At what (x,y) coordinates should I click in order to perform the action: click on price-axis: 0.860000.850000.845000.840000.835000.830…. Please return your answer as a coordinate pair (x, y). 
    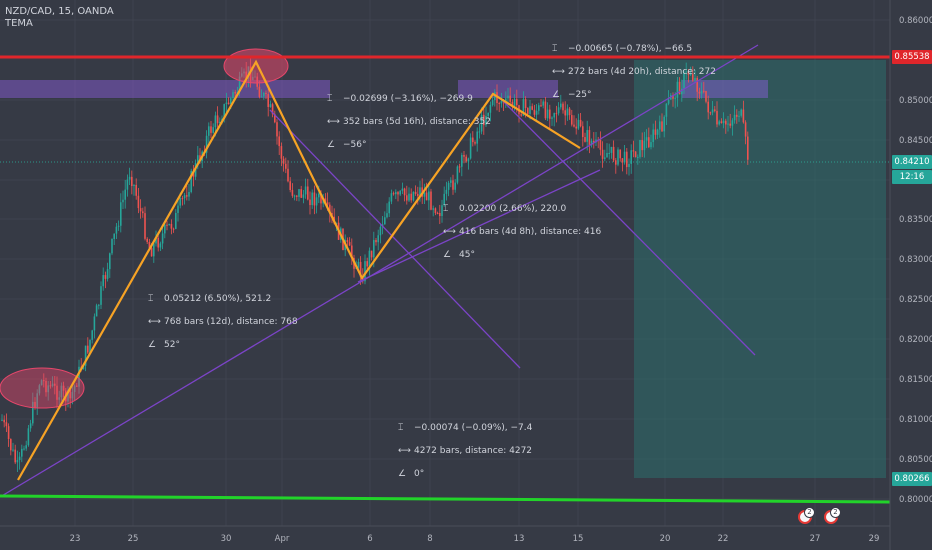
    Looking at the image, I should click on (910, 275).